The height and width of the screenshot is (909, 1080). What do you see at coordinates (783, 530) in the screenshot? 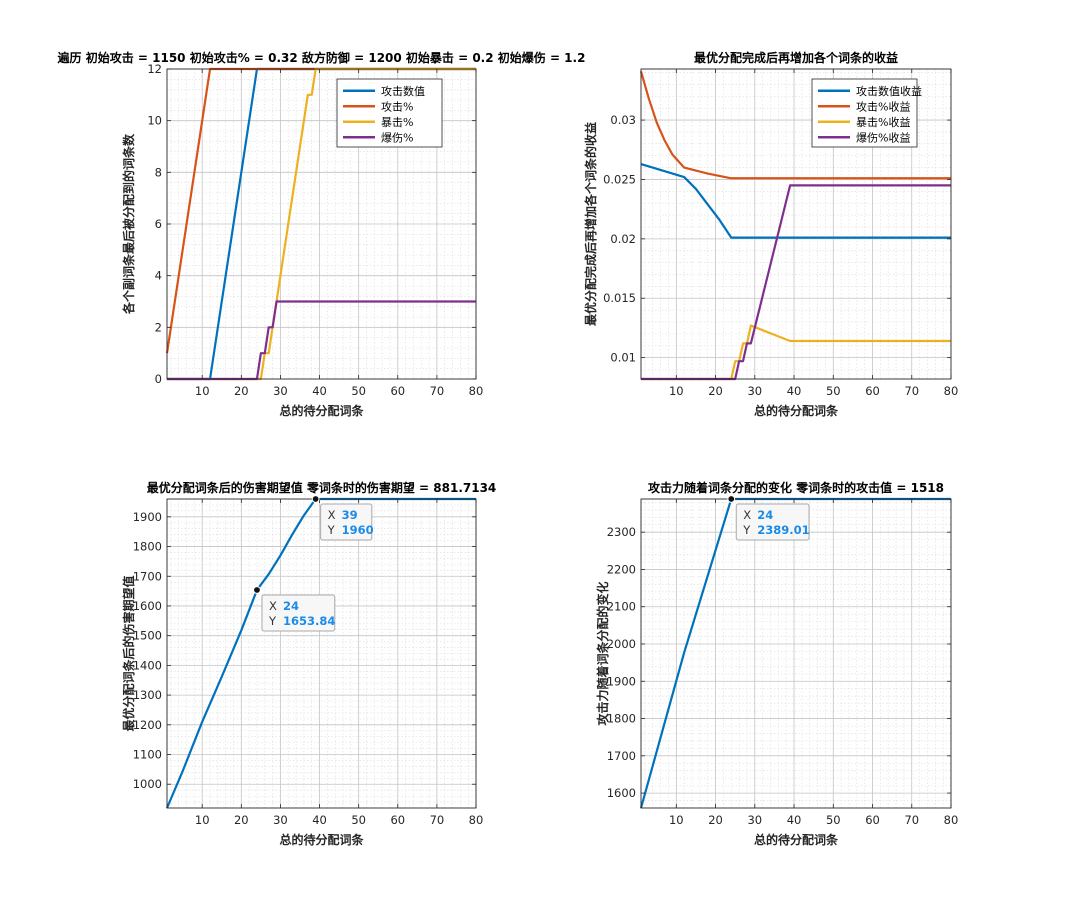
I see `datatip-y-value: 2389.01` at bounding box center [783, 530].